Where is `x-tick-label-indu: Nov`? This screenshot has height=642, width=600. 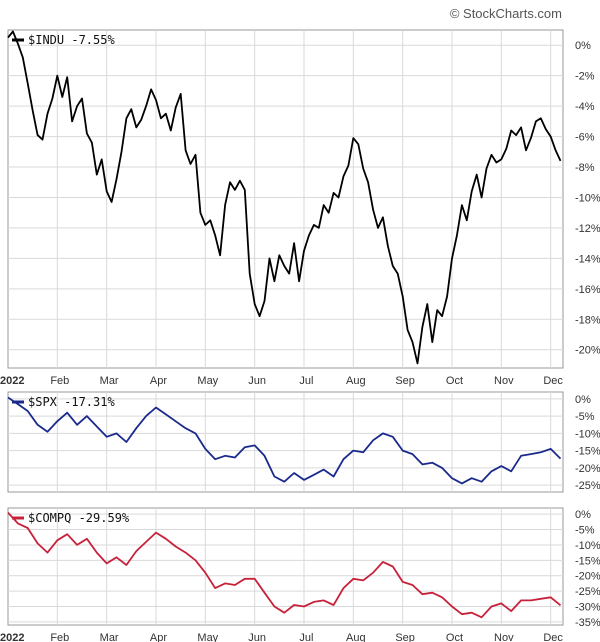 x-tick-label-indu: Nov is located at coordinates (504, 381).